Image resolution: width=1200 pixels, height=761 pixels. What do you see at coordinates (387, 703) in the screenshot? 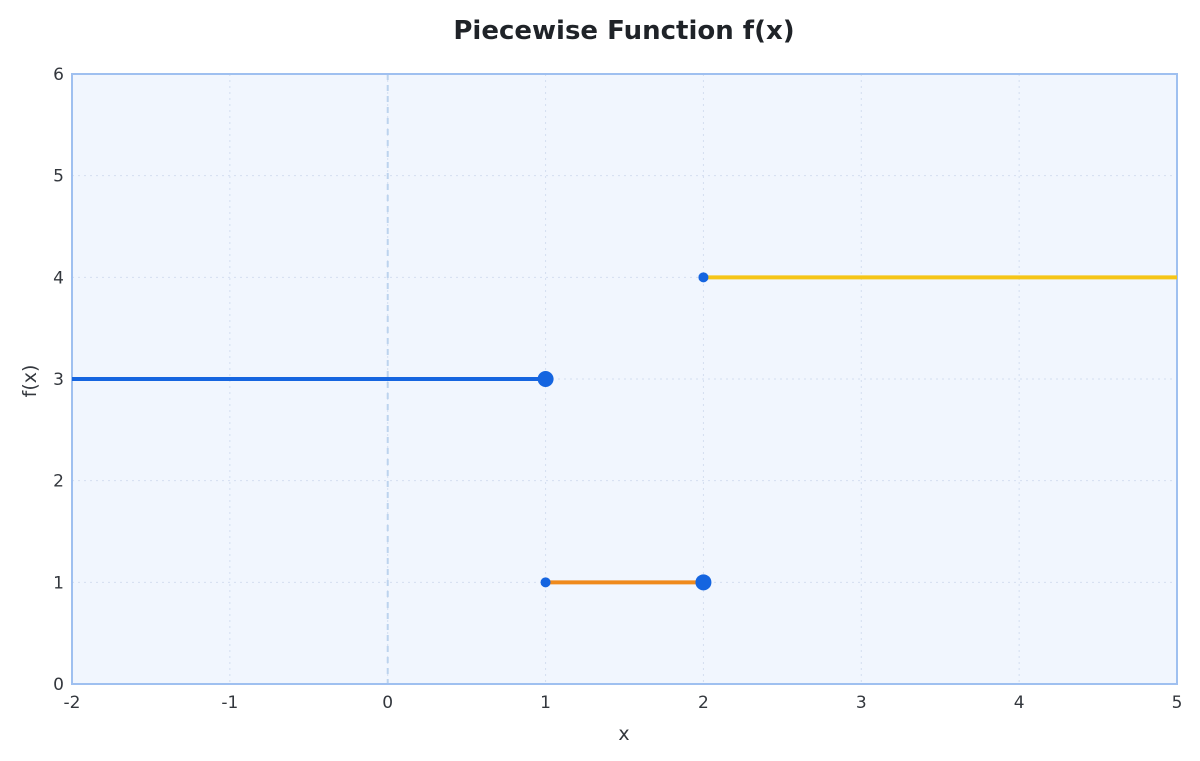
I see `x-tick-label: 0` at bounding box center [387, 703].